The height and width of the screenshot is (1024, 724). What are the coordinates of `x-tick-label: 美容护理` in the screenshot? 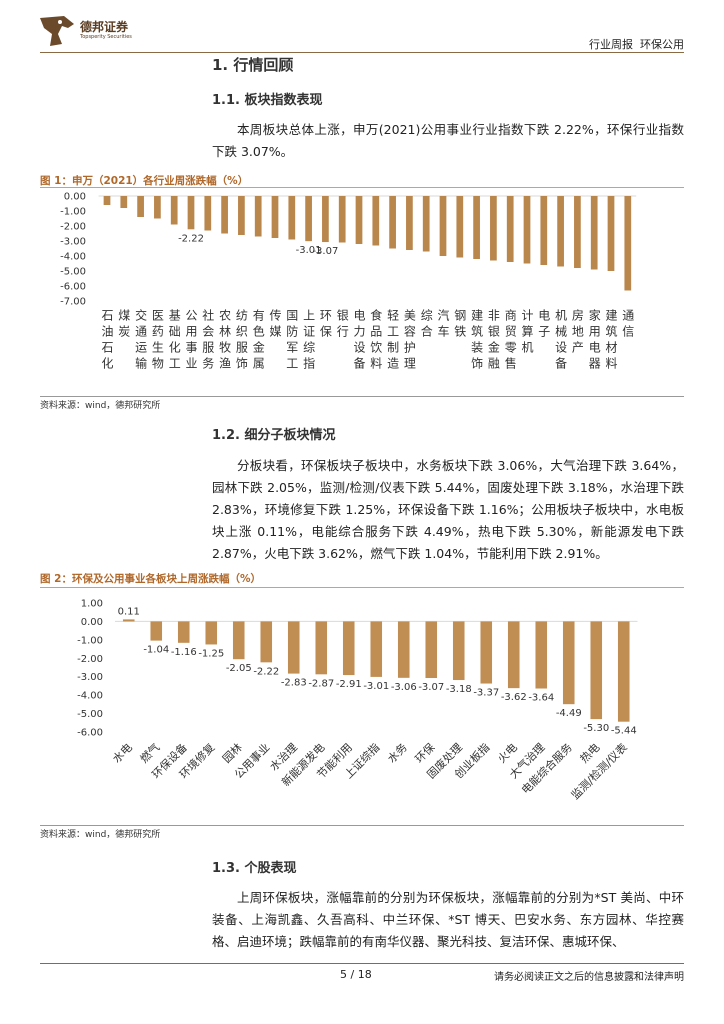 It's located at (409, 341).